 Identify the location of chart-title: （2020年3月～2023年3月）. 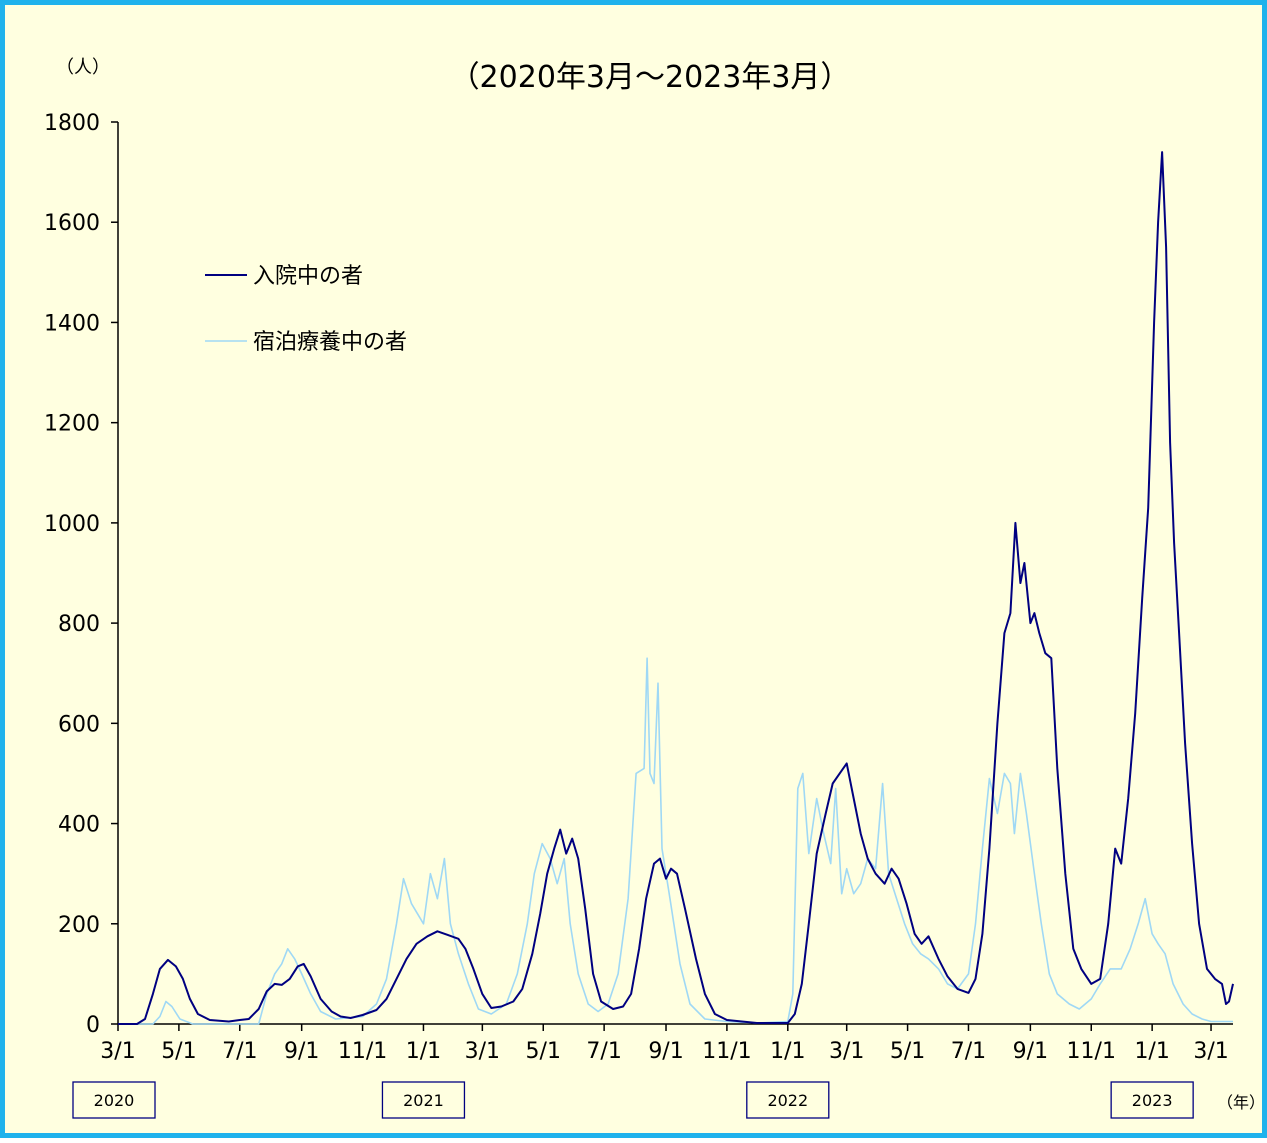
(650, 77).